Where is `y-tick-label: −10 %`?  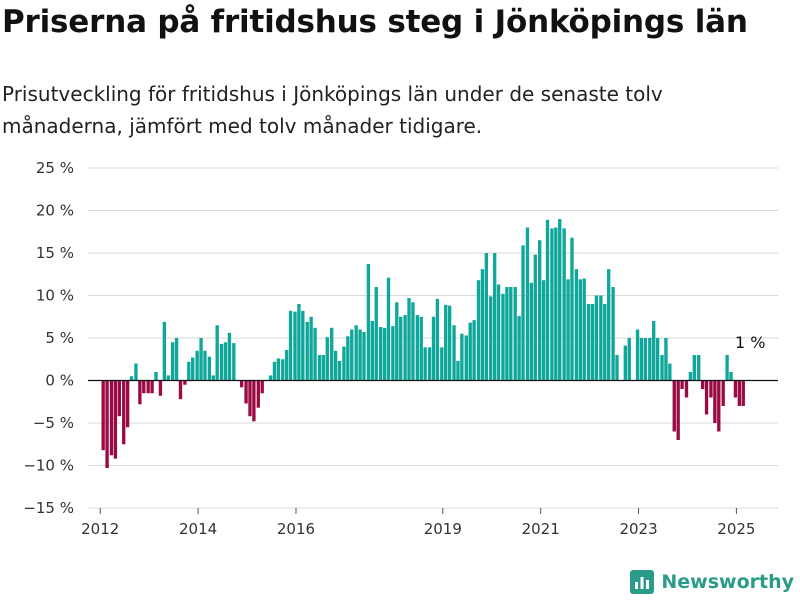
y-tick-label: −10 % is located at coordinates (48, 466).